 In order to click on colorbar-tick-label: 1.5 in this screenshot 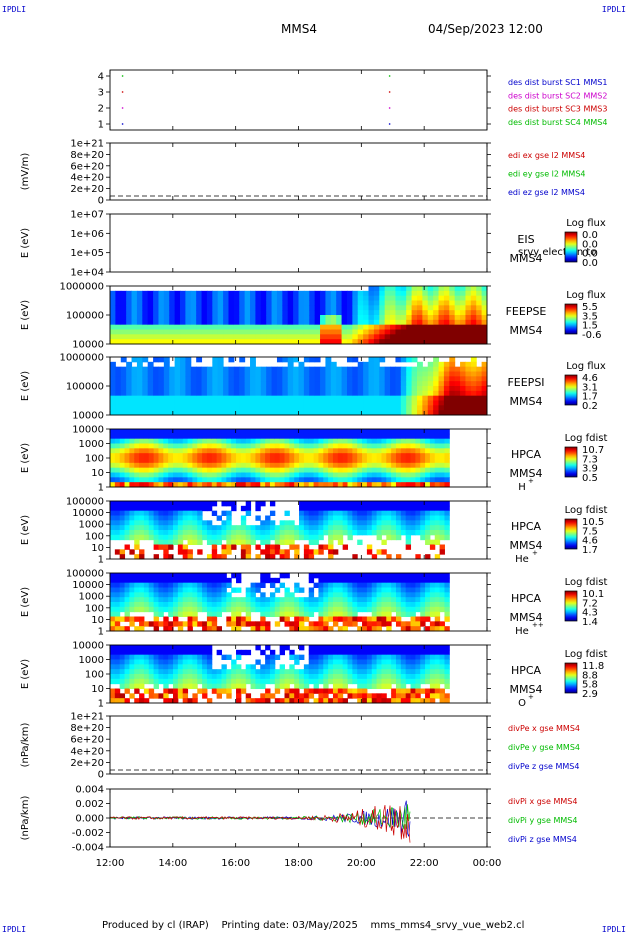, I will do `click(590, 326)`.